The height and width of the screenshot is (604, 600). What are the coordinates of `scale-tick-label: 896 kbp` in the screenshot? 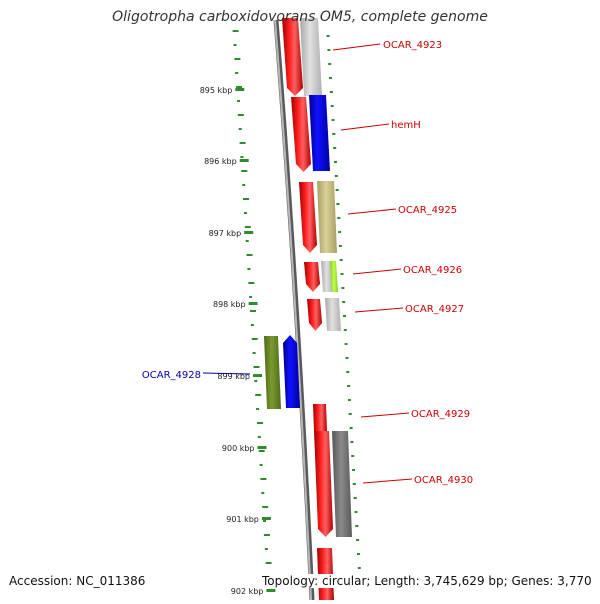 It's located at (220, 161).